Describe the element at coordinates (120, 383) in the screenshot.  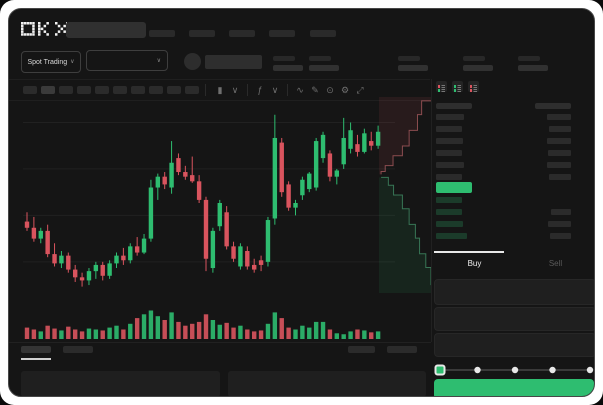
I see `bottom-panel-left` at that location.